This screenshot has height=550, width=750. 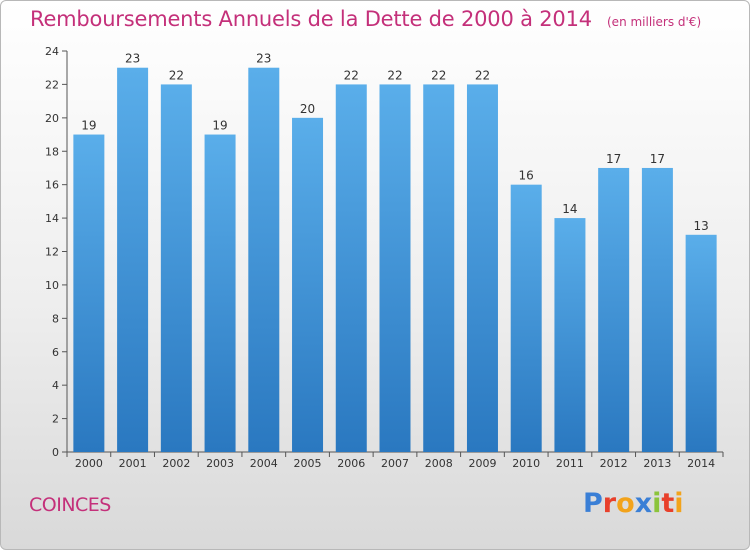 What do you see at coordinates (593, 503) in the screenshot?
I see `logo-letter: P` at bounding box center [593, 503].